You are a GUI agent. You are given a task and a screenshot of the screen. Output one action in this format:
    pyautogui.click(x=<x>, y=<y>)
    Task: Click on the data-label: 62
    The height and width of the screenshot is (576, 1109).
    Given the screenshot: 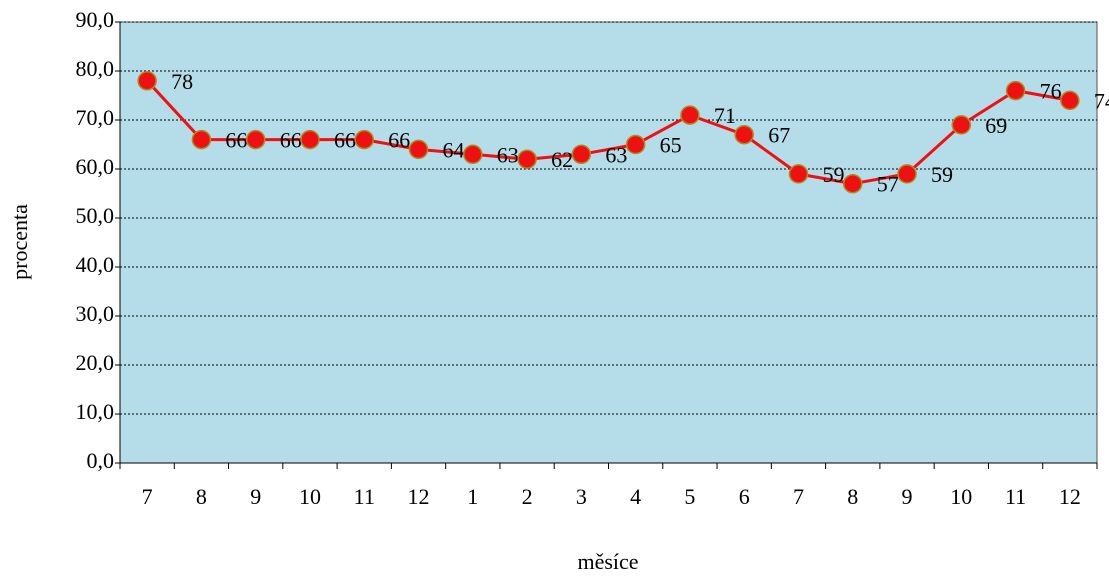 What is the action you would take?
    pyautogui.click(x=562, y=159)
    